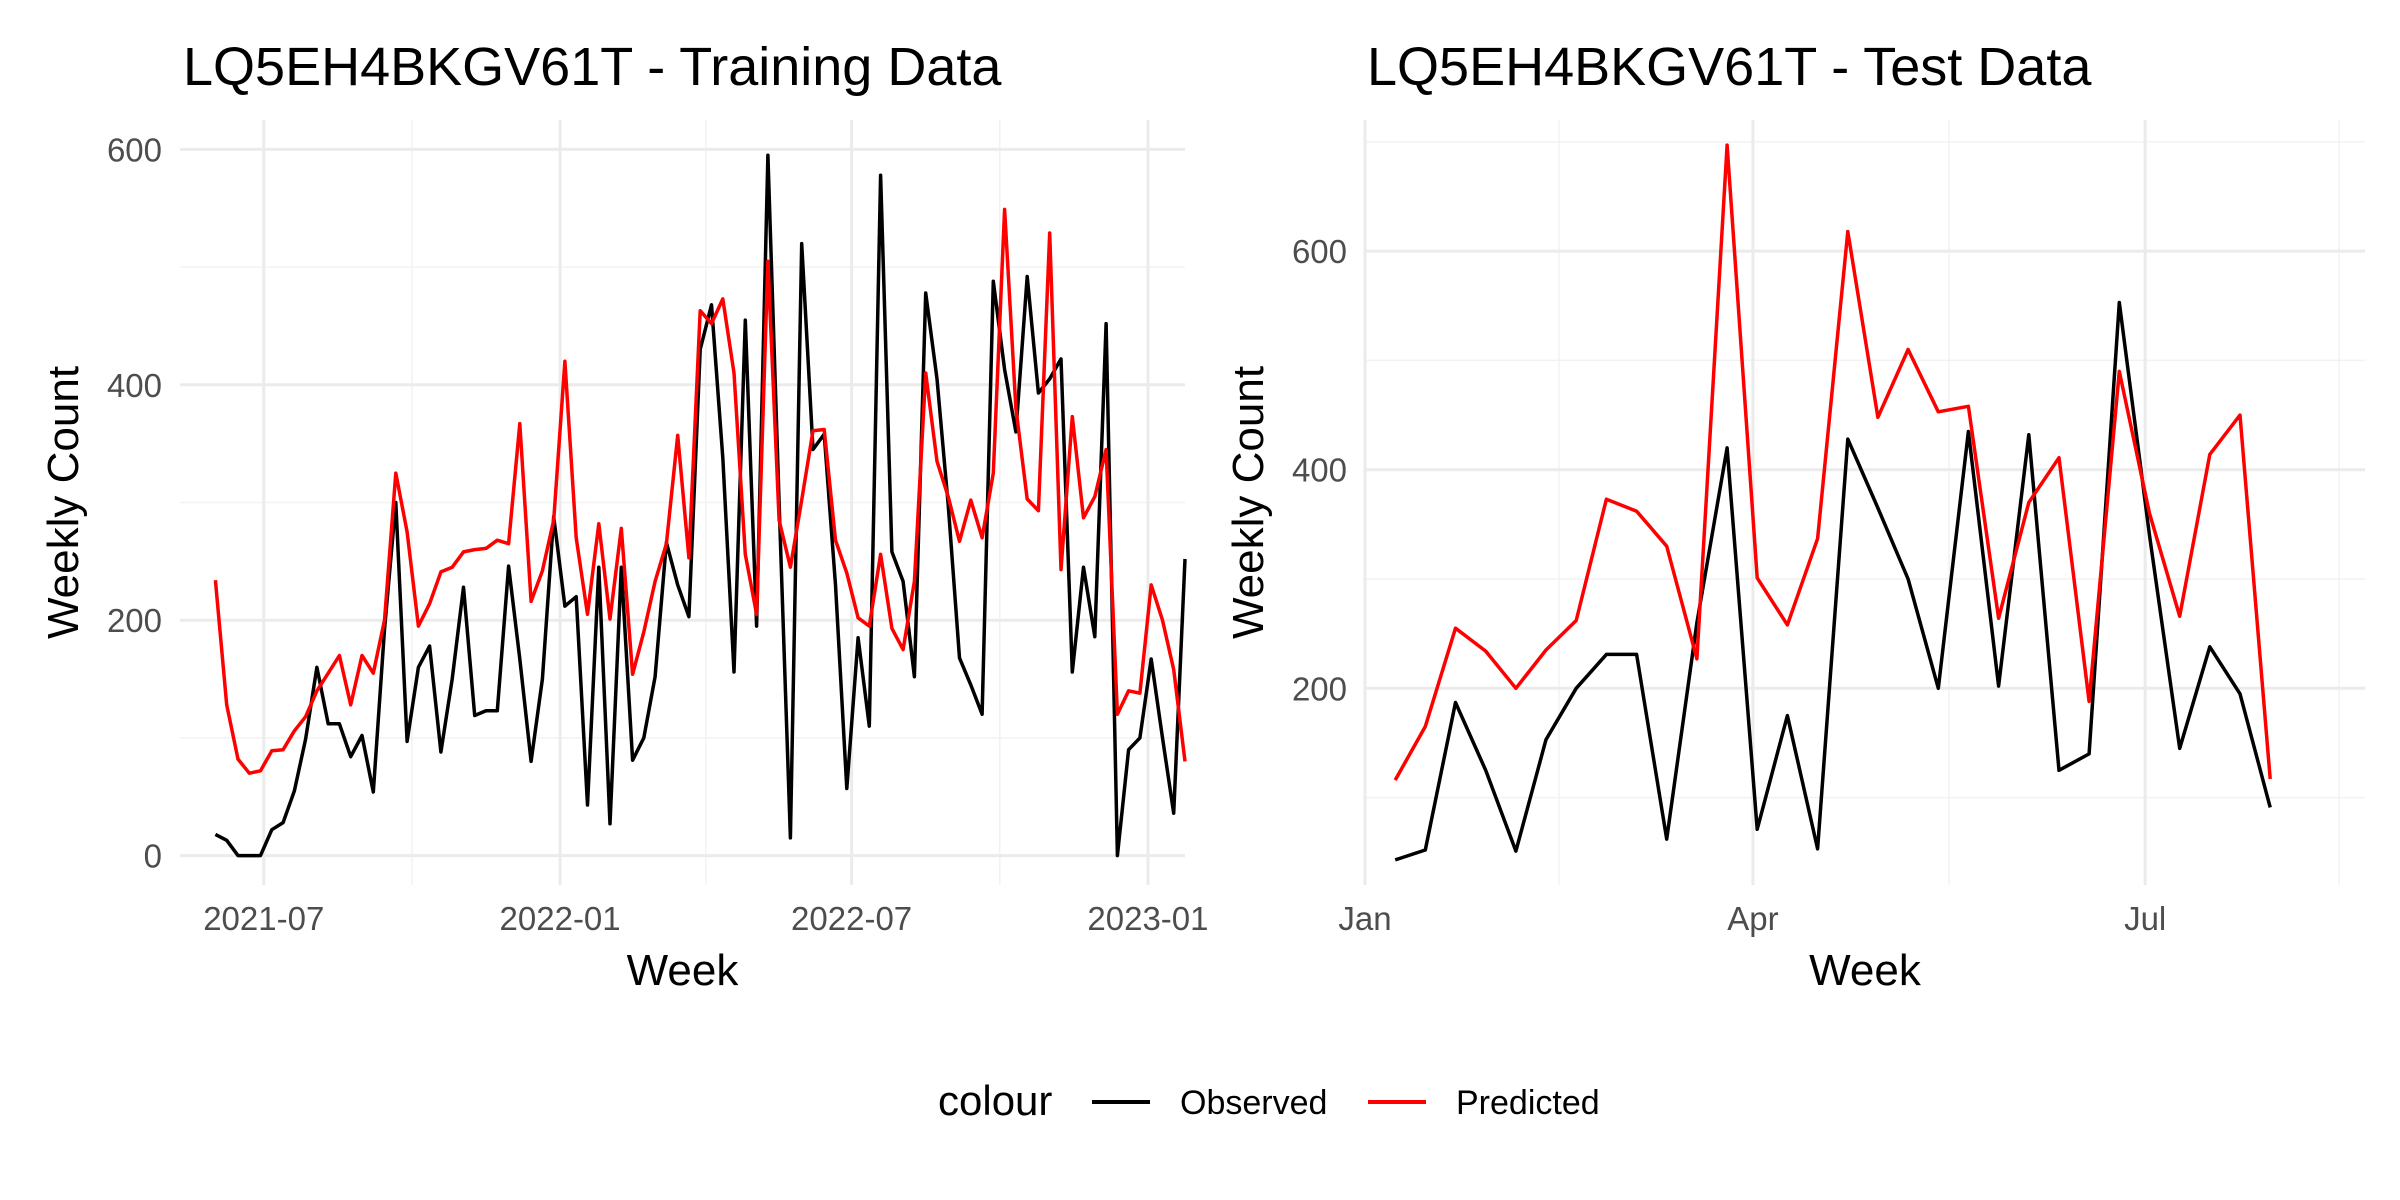 This screenshot has width=2400, height=1200. Describe the element at coordinates (1147, 918) in the screenshot. I see `x-tick-label: 2023-01` at that location.